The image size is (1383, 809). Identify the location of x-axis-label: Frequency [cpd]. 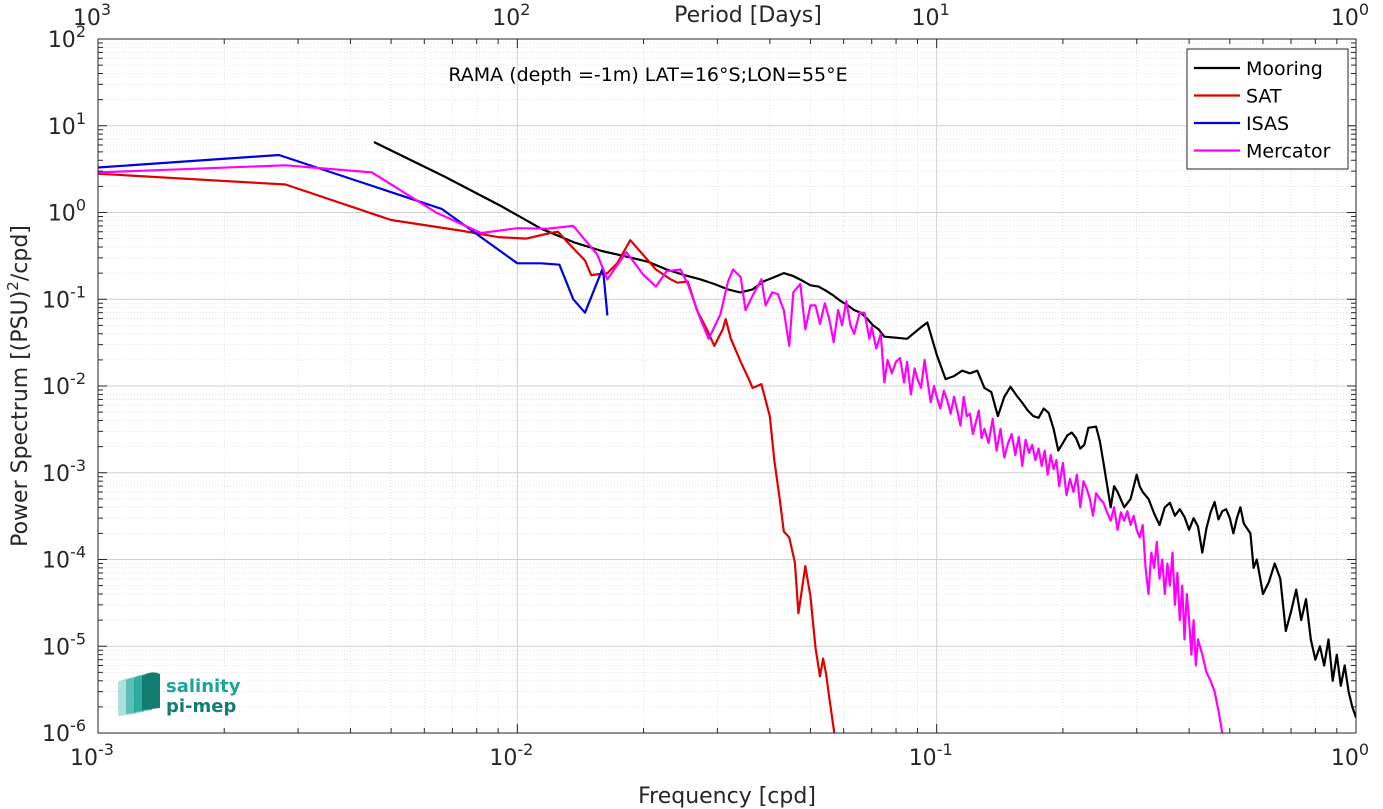
(727, 796).